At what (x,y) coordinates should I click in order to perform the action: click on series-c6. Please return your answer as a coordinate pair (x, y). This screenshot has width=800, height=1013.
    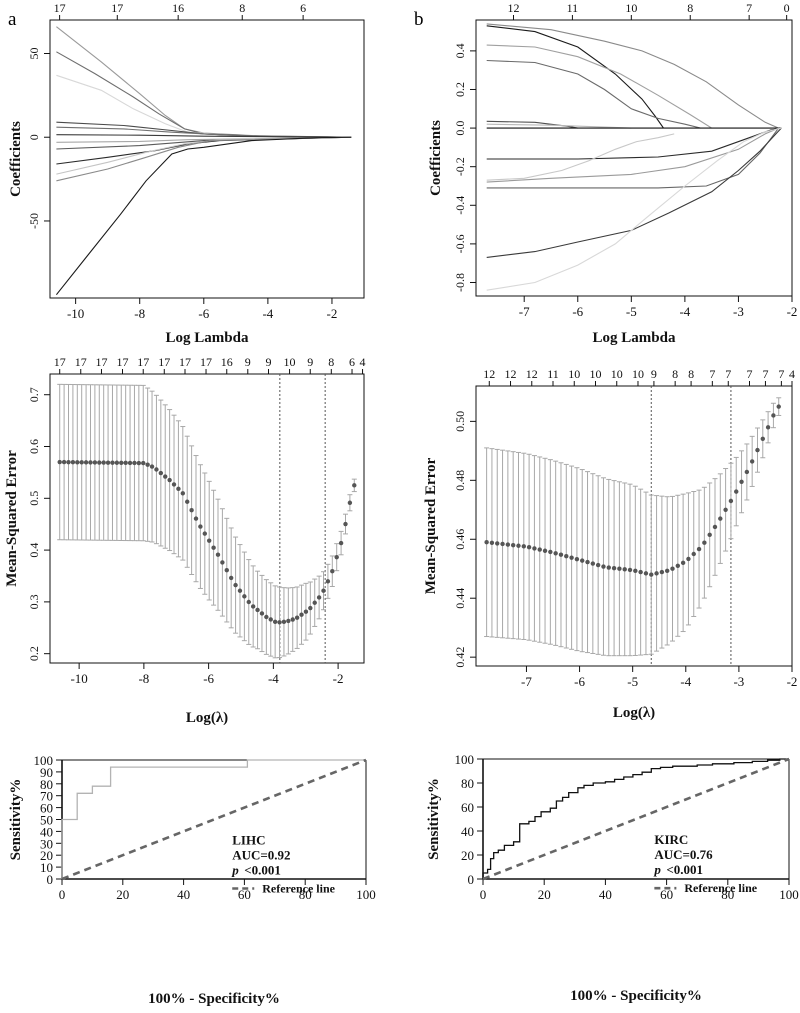
    Looking at the image, I should click on (204, 136).